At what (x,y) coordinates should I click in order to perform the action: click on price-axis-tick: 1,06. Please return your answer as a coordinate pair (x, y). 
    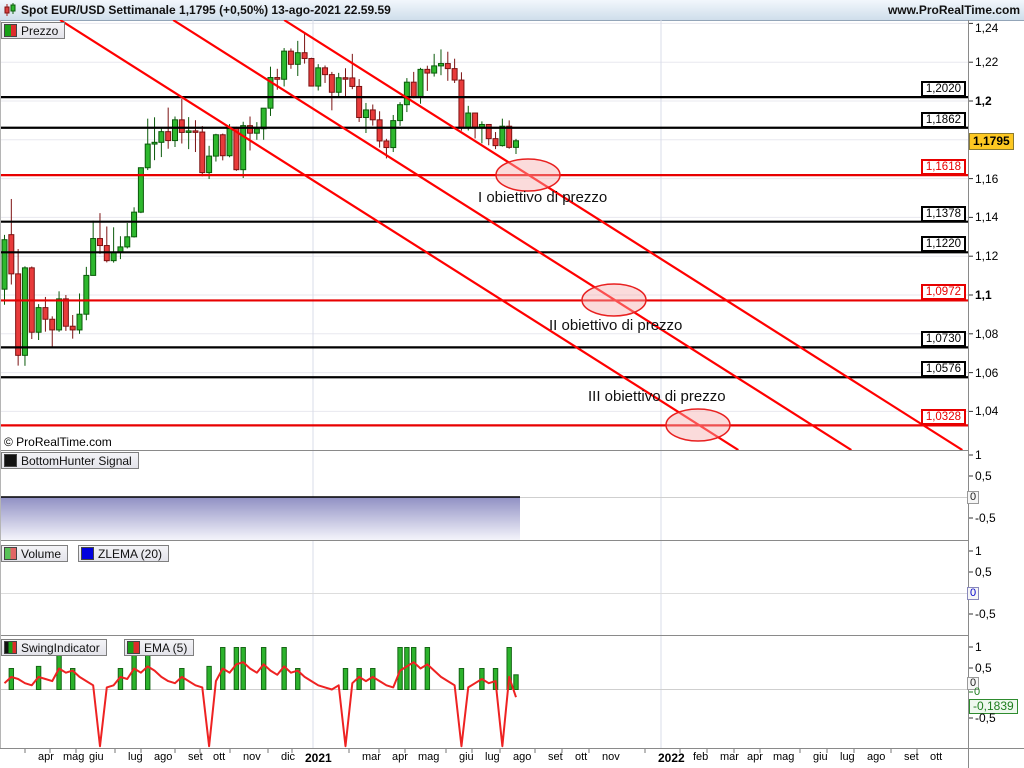
    Looking at the image, I should click on (987, 372).